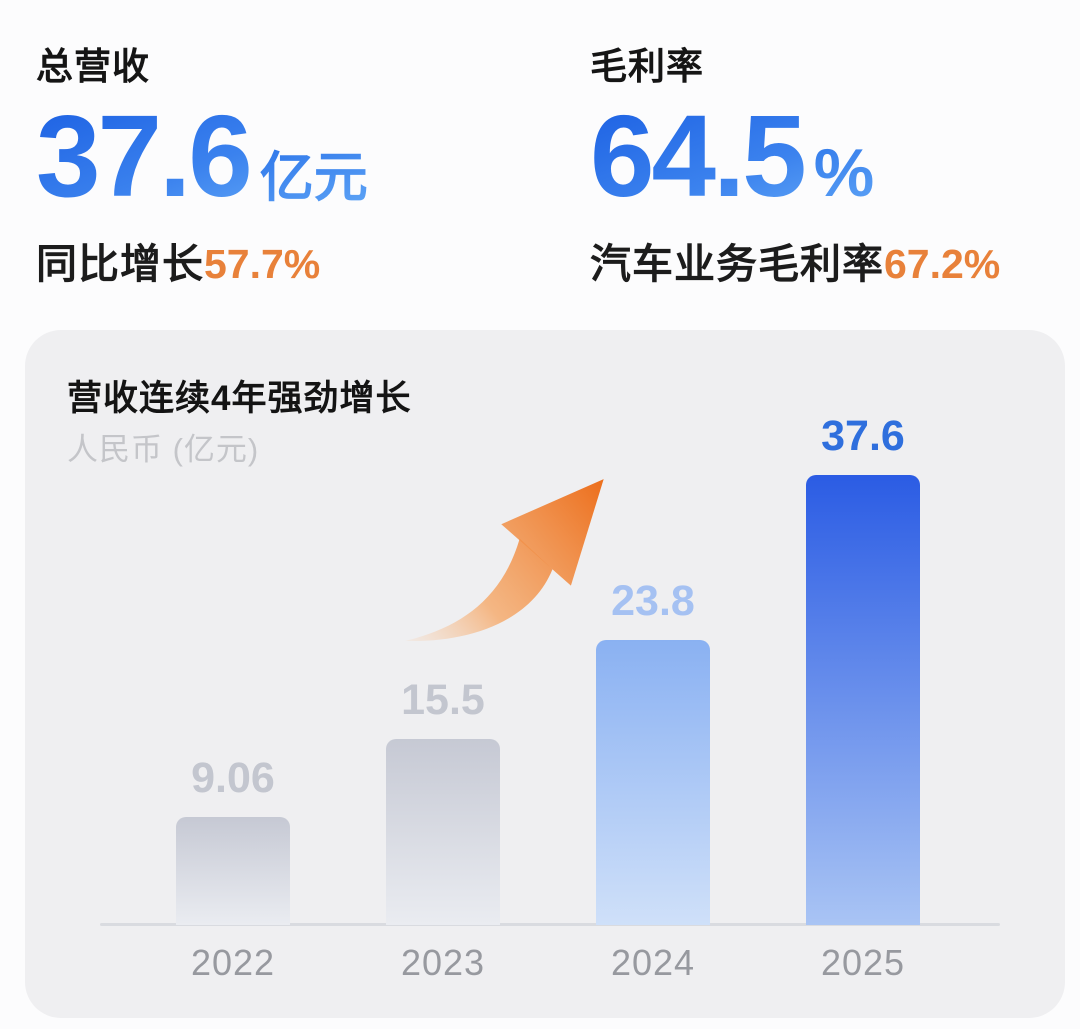 The width and height of the screenshot is (1080, 1029). What do you see at coordinates (698, 156) in the screenshot?
I see `gross-margin-value: 64.5` at bounding box center [698, 156].